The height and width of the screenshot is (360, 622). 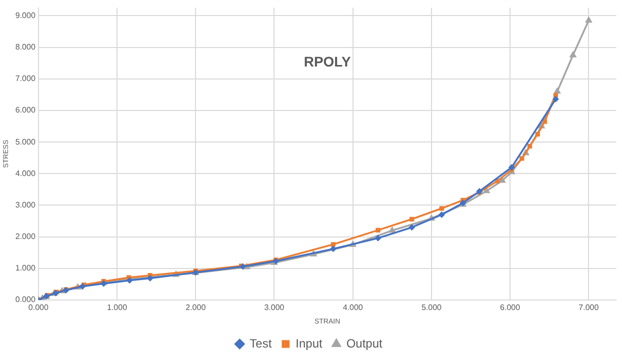 What do you see at coordinates (196, 307) in the screenshot?
I see `x-tick-label: 2.000` at bounding box center [196, 307].